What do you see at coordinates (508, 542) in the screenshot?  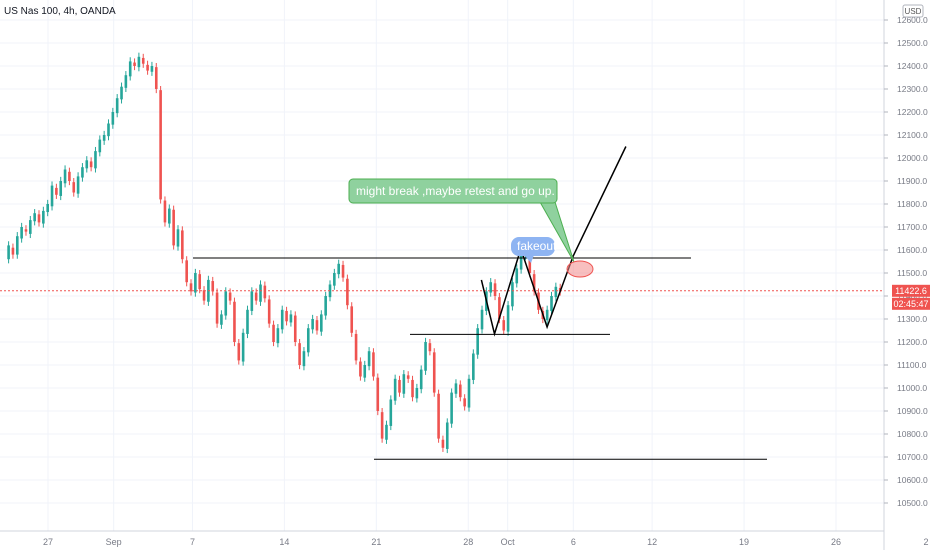 I see `x-tick-label: Oct` at bounding box center [508, 542].